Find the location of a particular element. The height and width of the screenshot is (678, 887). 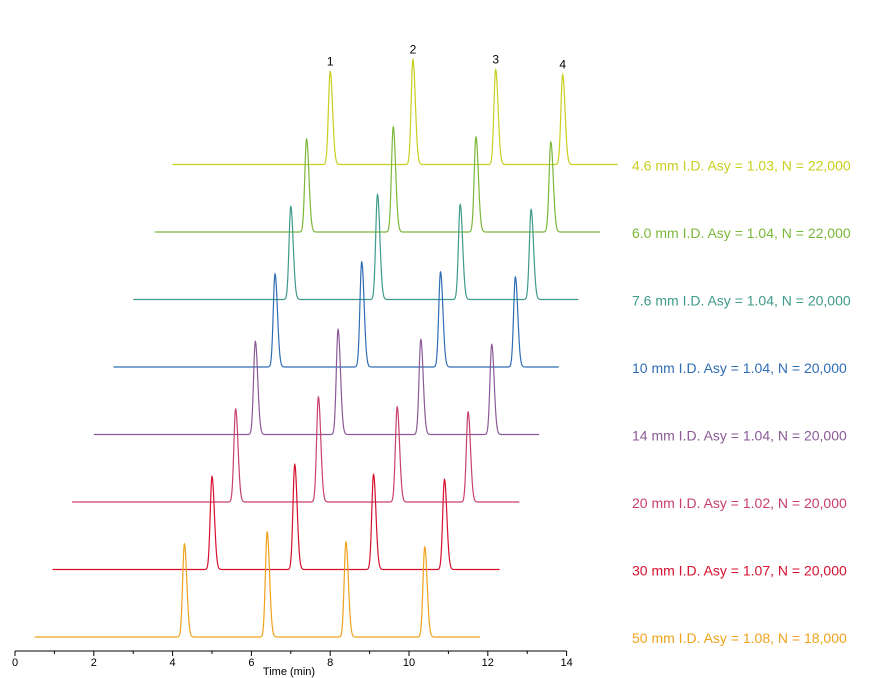

x-tick-label: 12 is located at coordinates (488, 663).